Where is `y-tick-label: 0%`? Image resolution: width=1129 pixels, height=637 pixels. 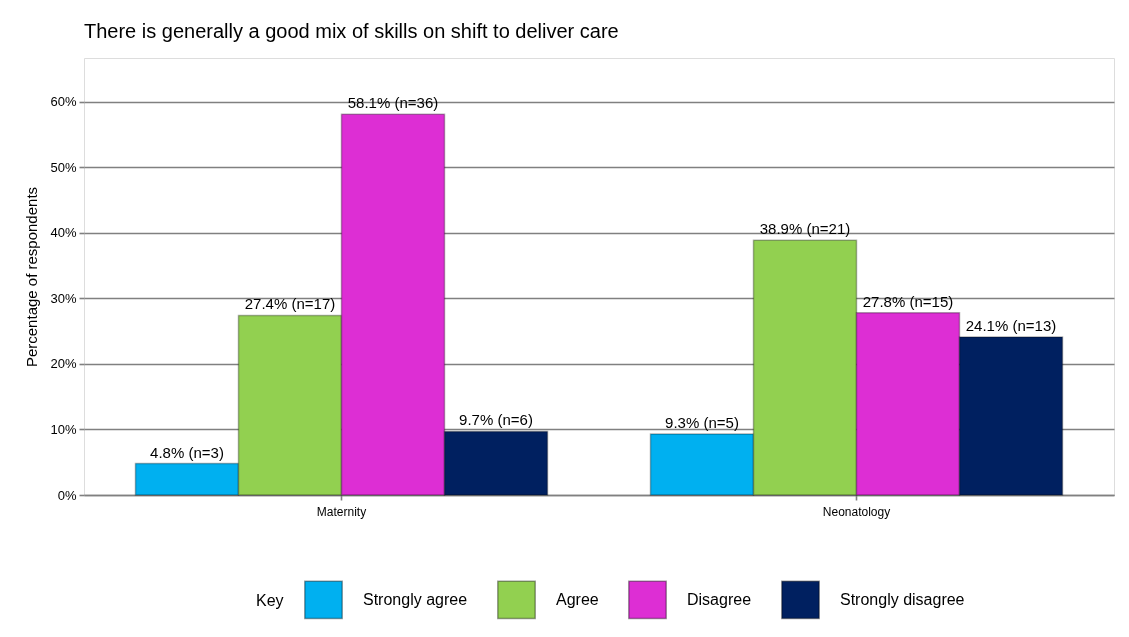
y-tick-label: 0% is located at coordinates (67, 495).